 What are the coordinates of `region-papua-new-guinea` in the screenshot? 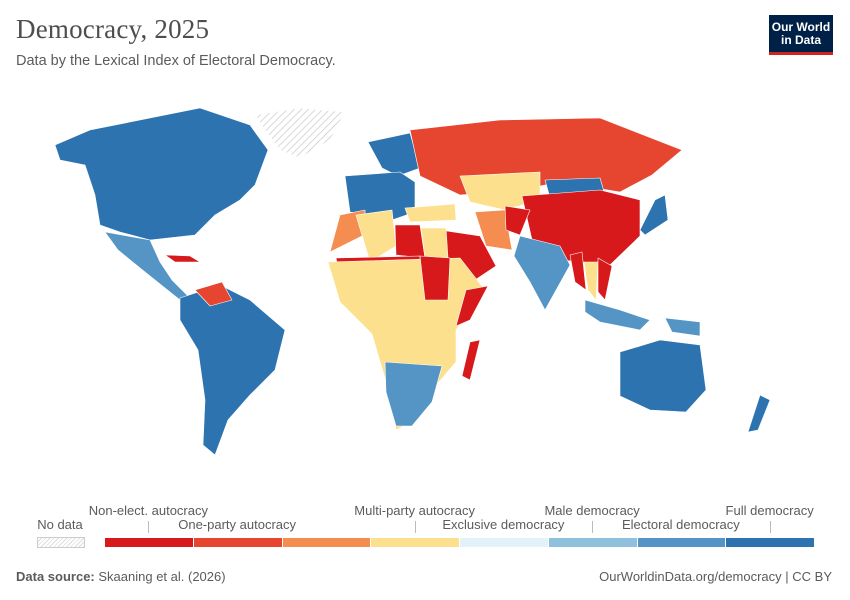 It's located at (682, 327).